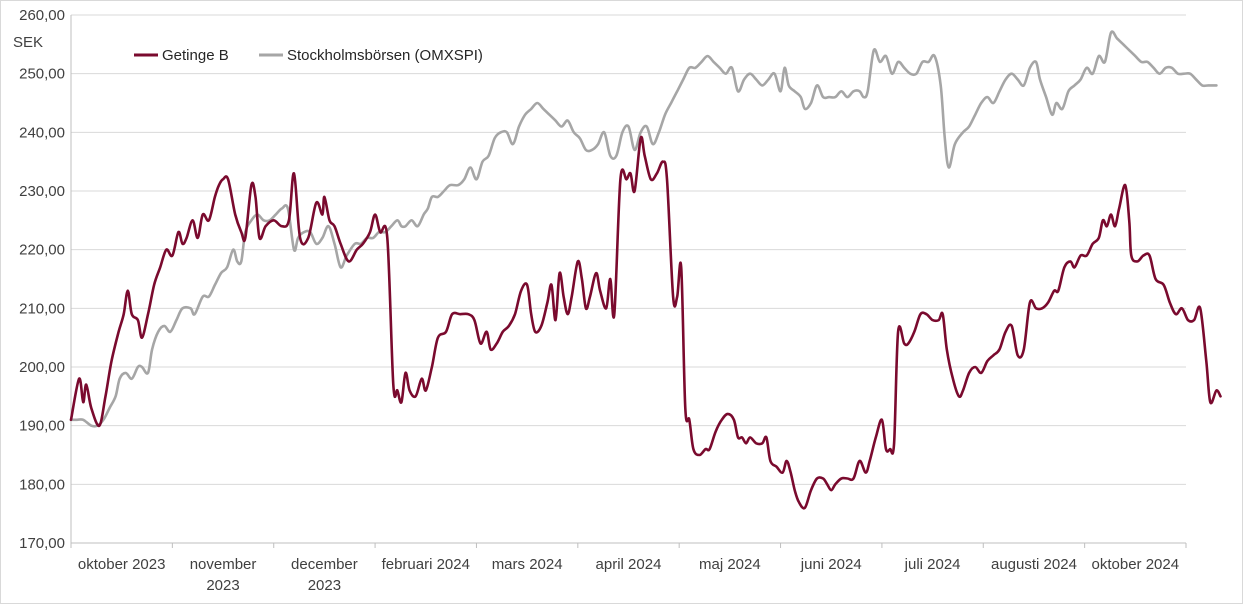 This screenshot has height=604, width=1243. What do you see at coordinates (223, 575) in the screenshot?
I see `x-tick-label: november 2023` at bounding box center [223, 575].